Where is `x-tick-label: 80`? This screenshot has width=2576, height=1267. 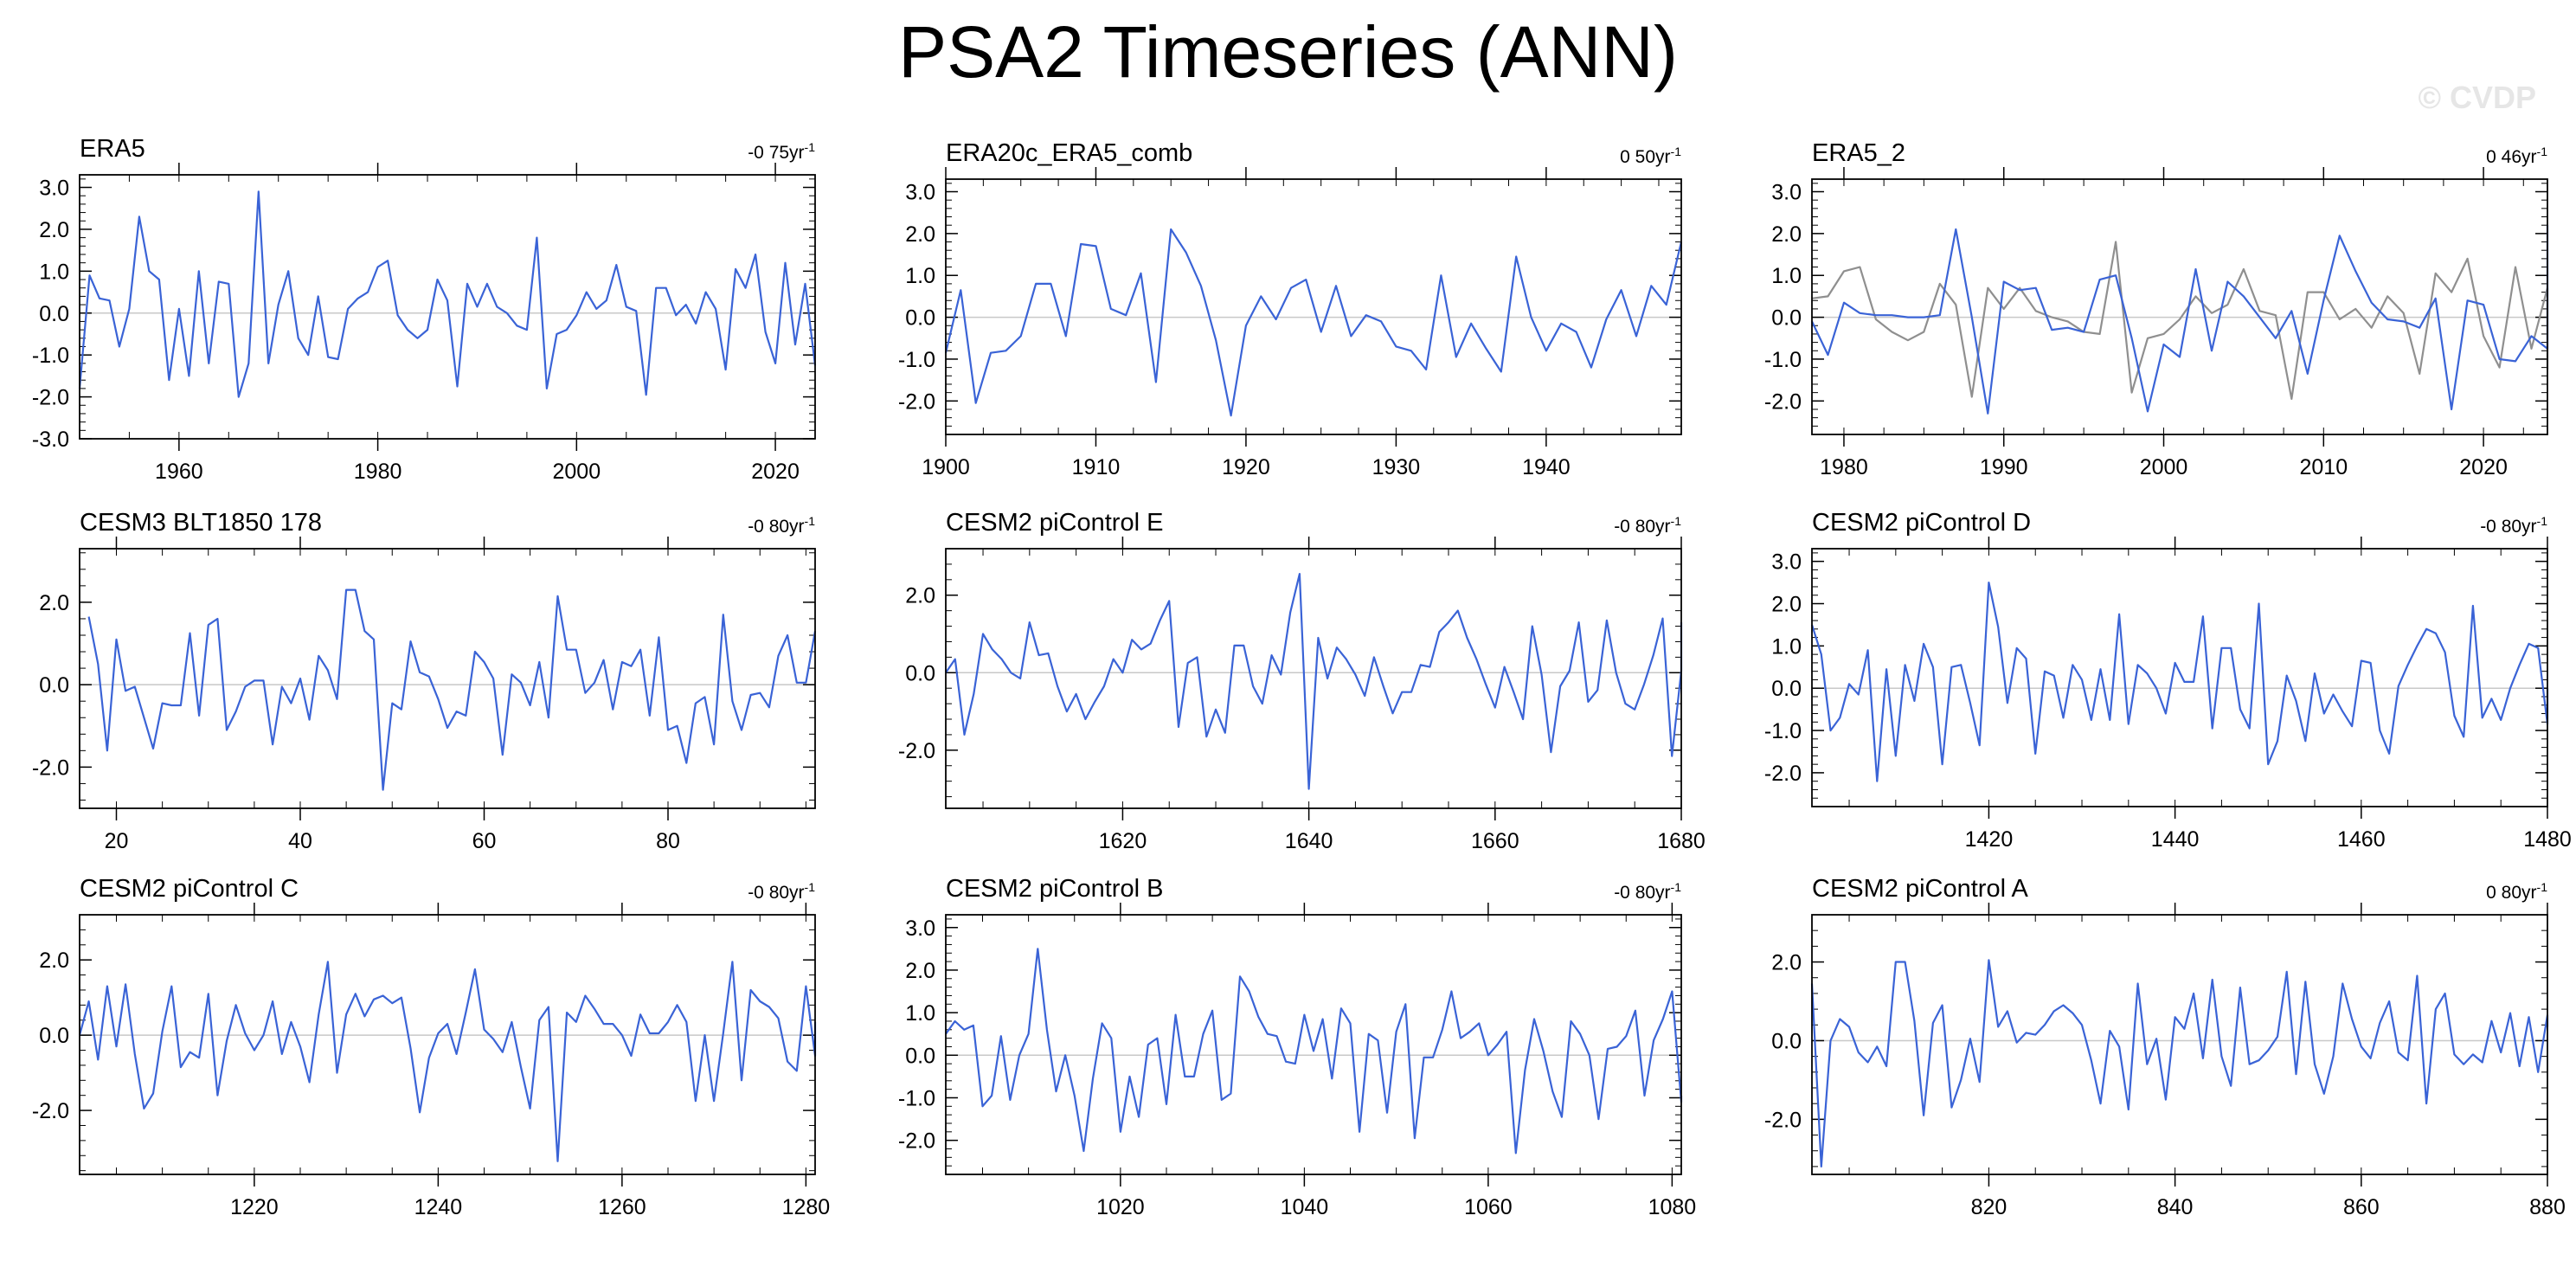 x-tick-label: 80 is located at coordinates (668, 841).